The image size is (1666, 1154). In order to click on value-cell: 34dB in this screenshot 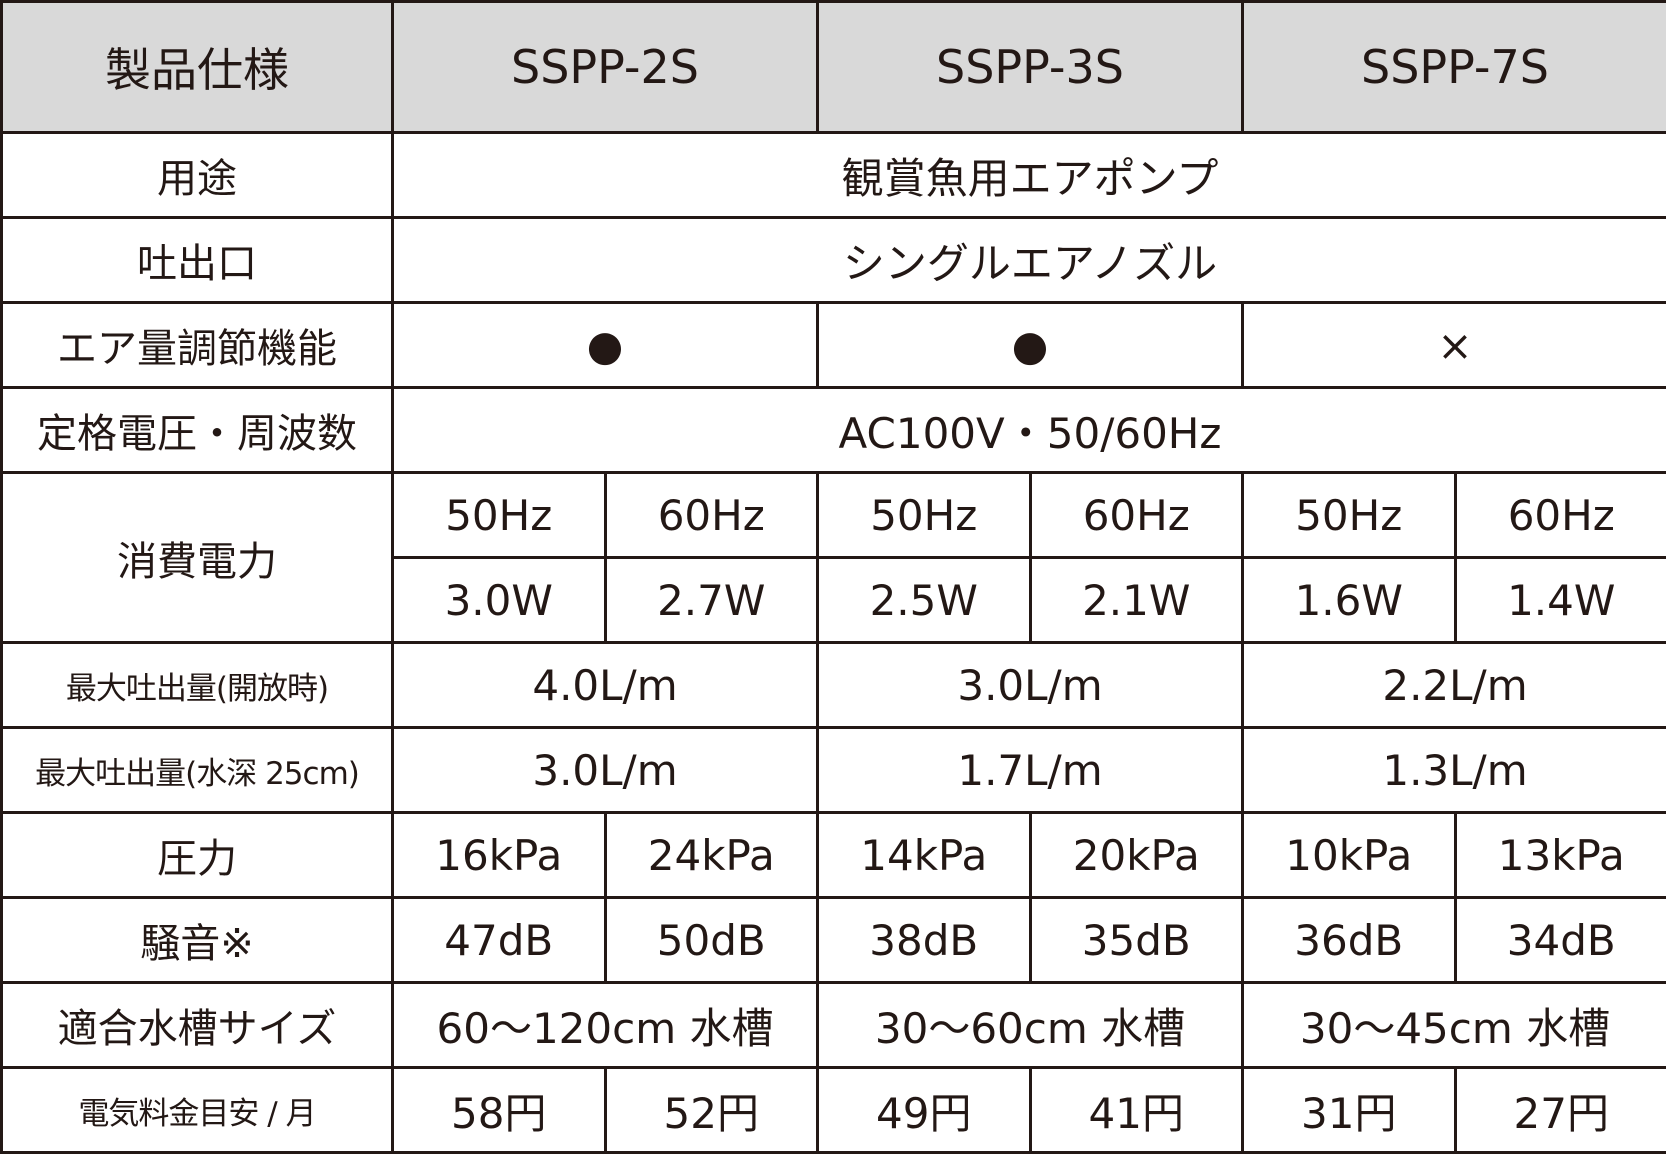, I will do `click(1560, 940)`.